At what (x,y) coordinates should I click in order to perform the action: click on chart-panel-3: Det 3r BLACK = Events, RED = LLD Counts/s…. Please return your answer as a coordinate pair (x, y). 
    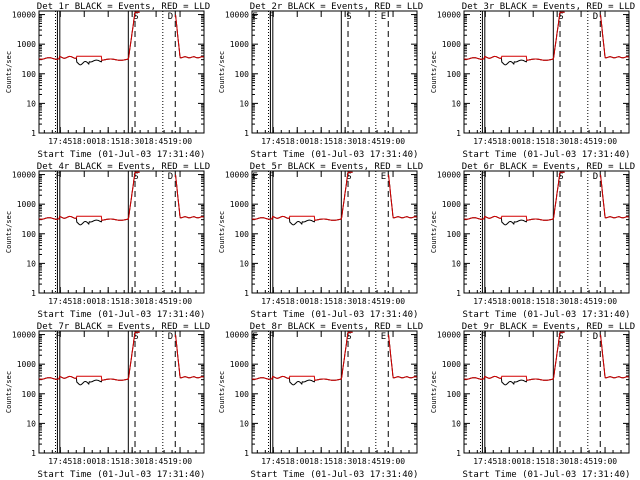
    Looking at the image, I should click on (532, 81).